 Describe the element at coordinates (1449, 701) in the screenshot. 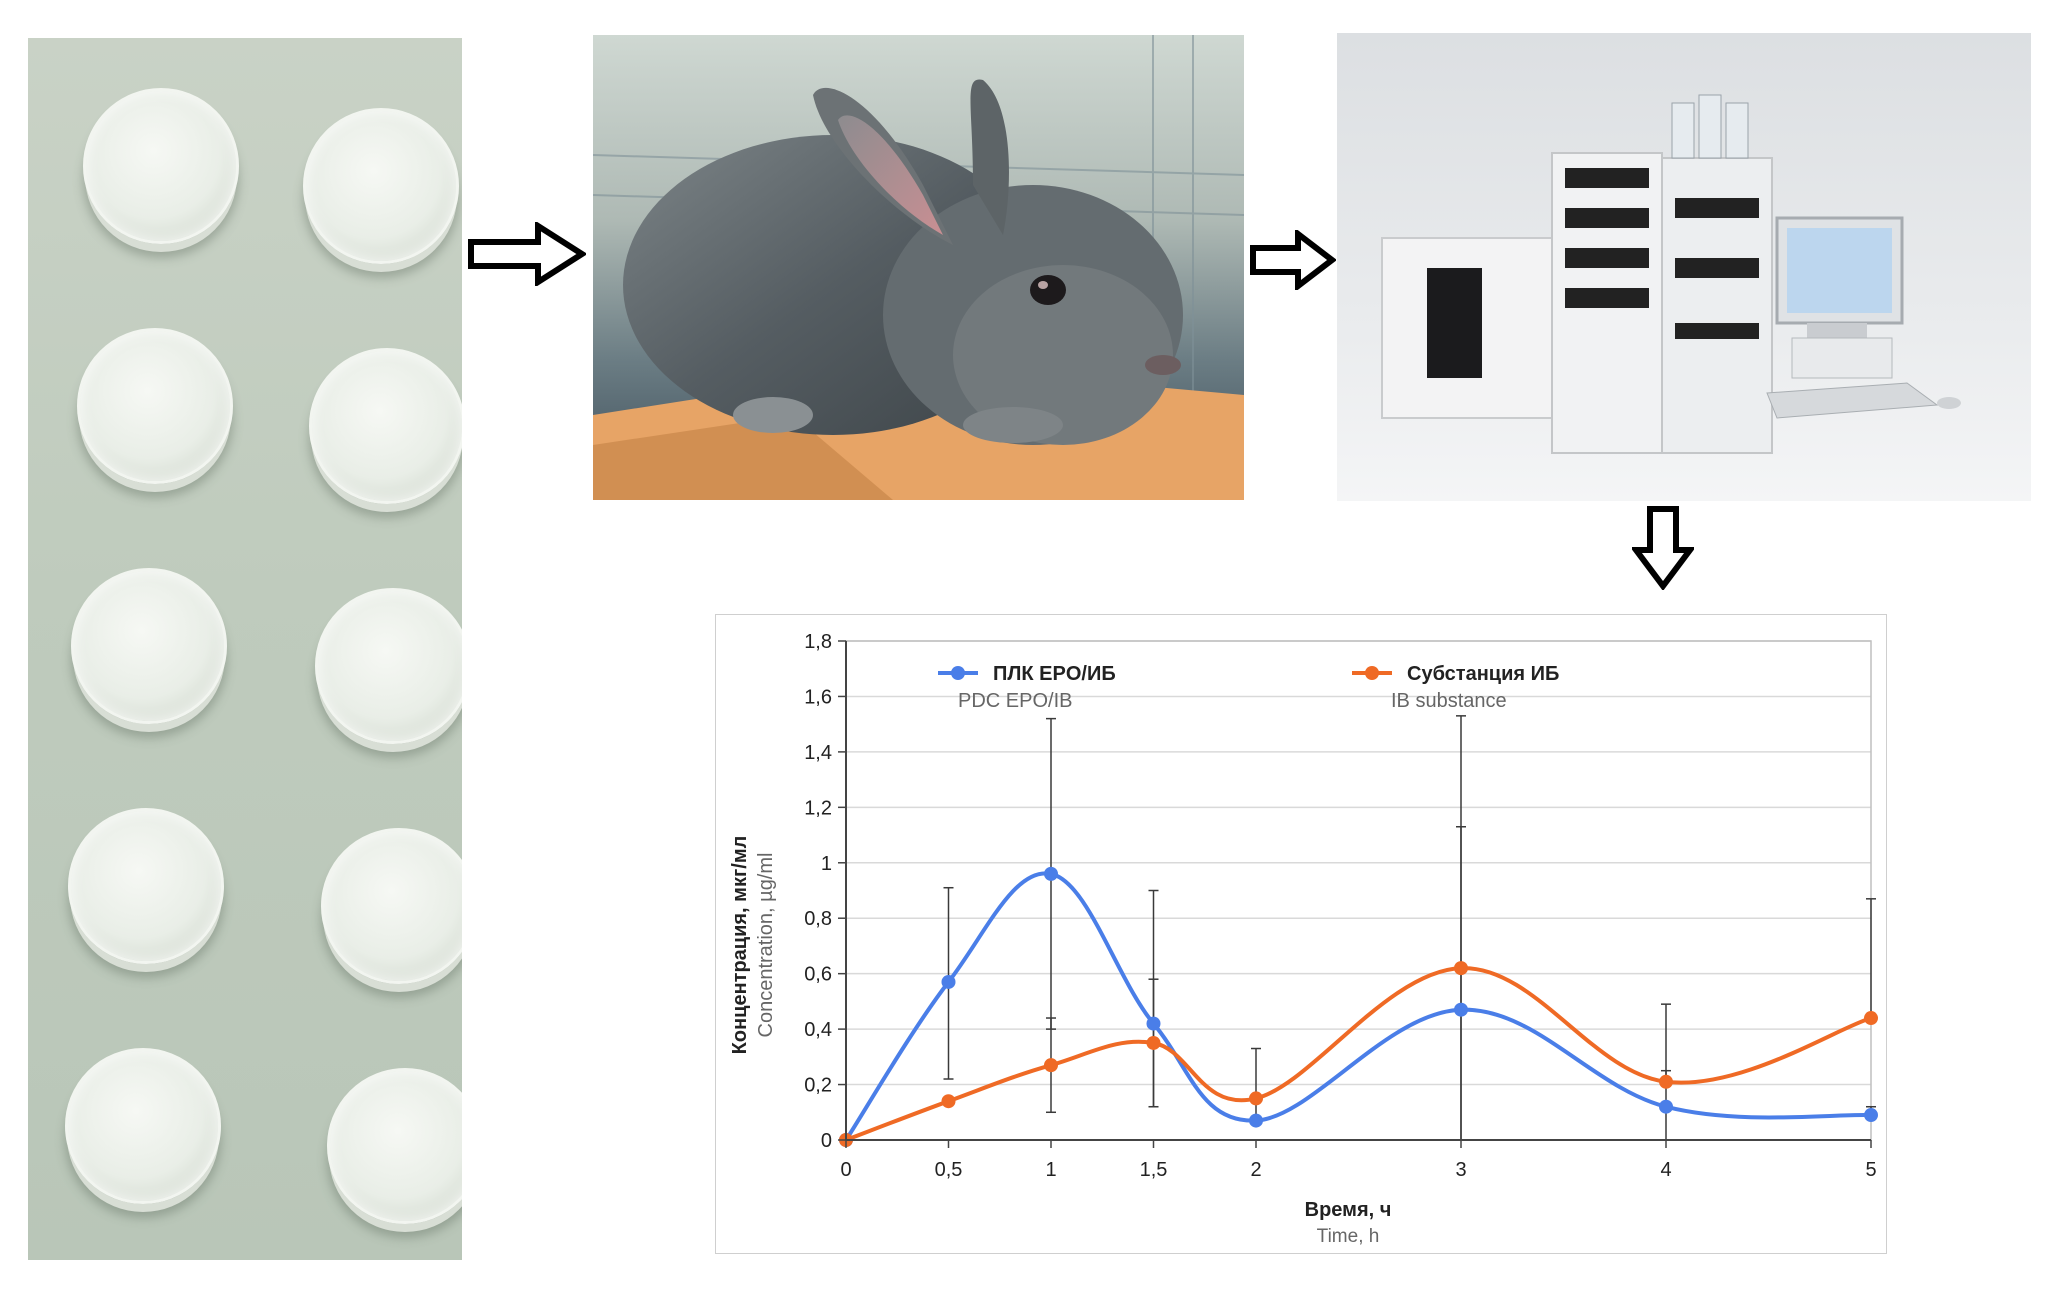

I see `legend-sublabel-series-2: IB substance` at that location.